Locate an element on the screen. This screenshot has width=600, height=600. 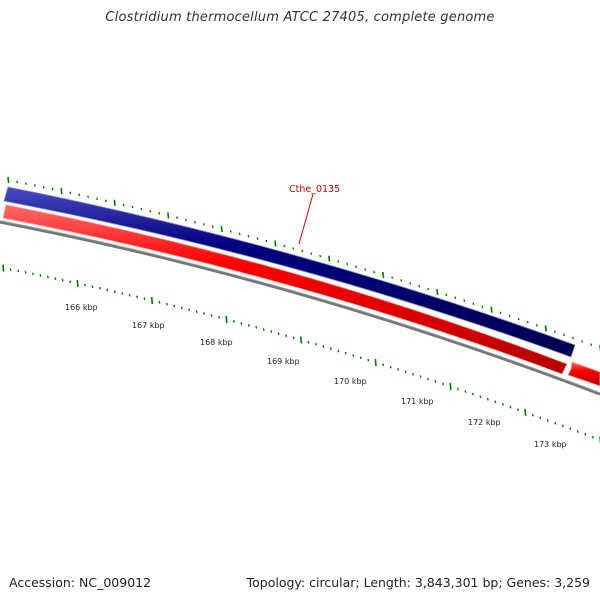
gene-label-leader is located at coordinates (306, 219).